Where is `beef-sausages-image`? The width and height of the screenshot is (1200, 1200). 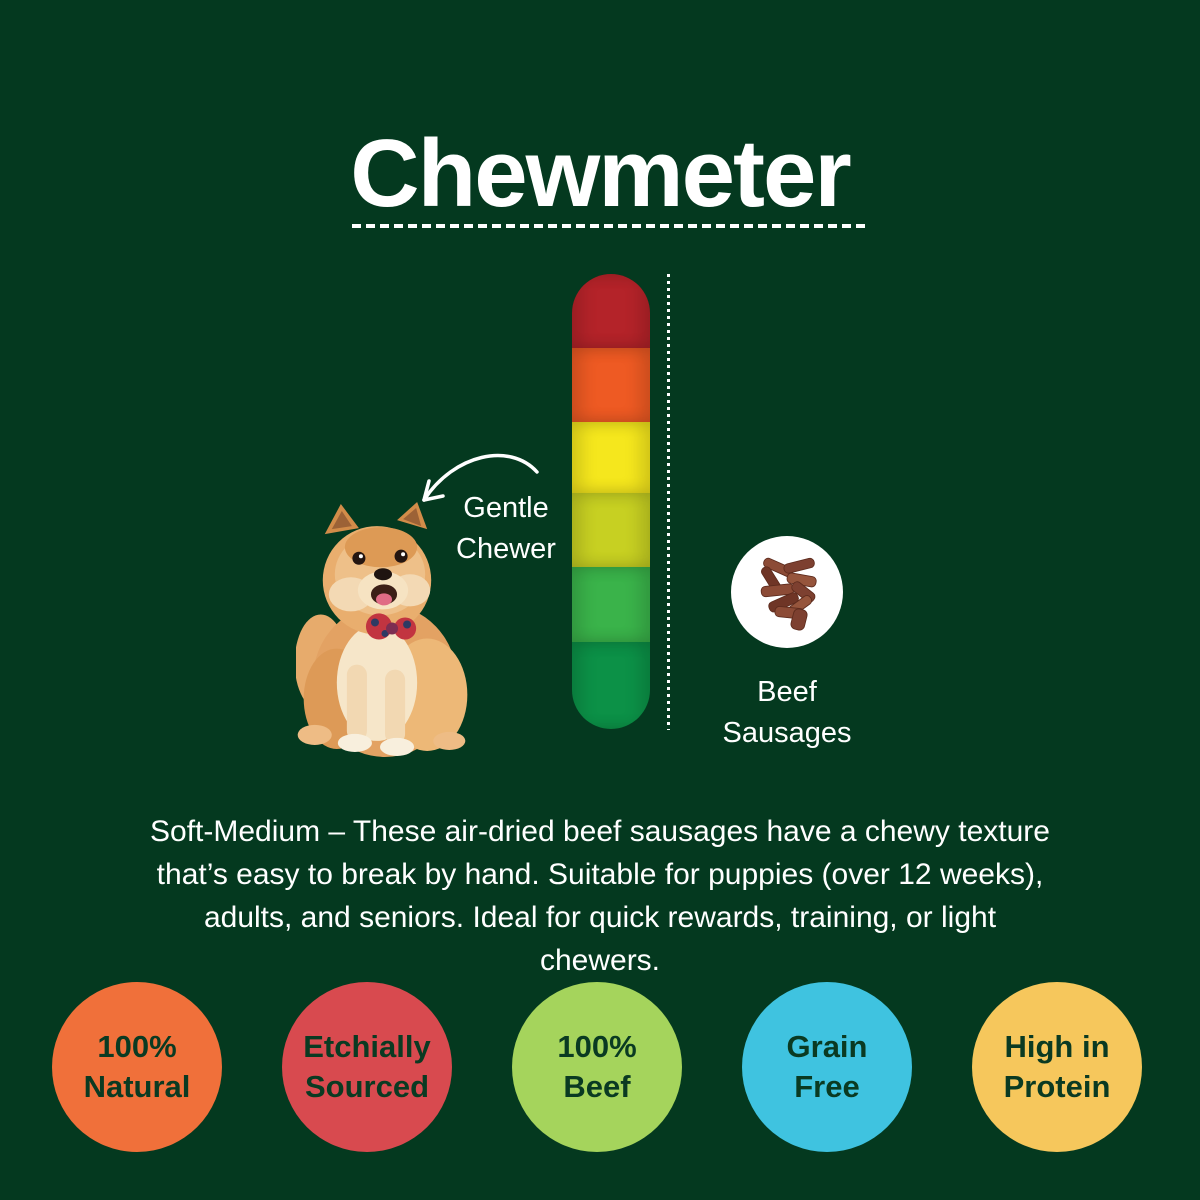 beef-sausages-image is located at coordinates (788, 594).